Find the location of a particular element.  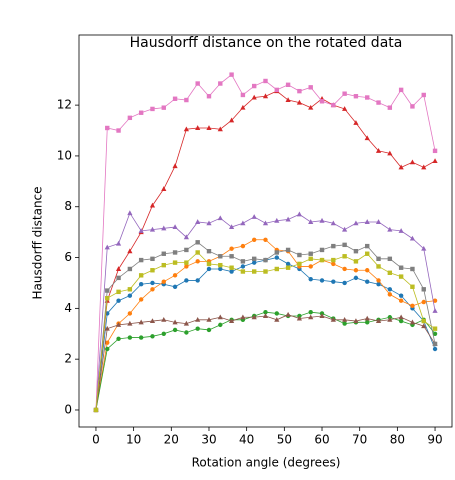

x-tick-label: 90 is located at coordinates (434, 440).